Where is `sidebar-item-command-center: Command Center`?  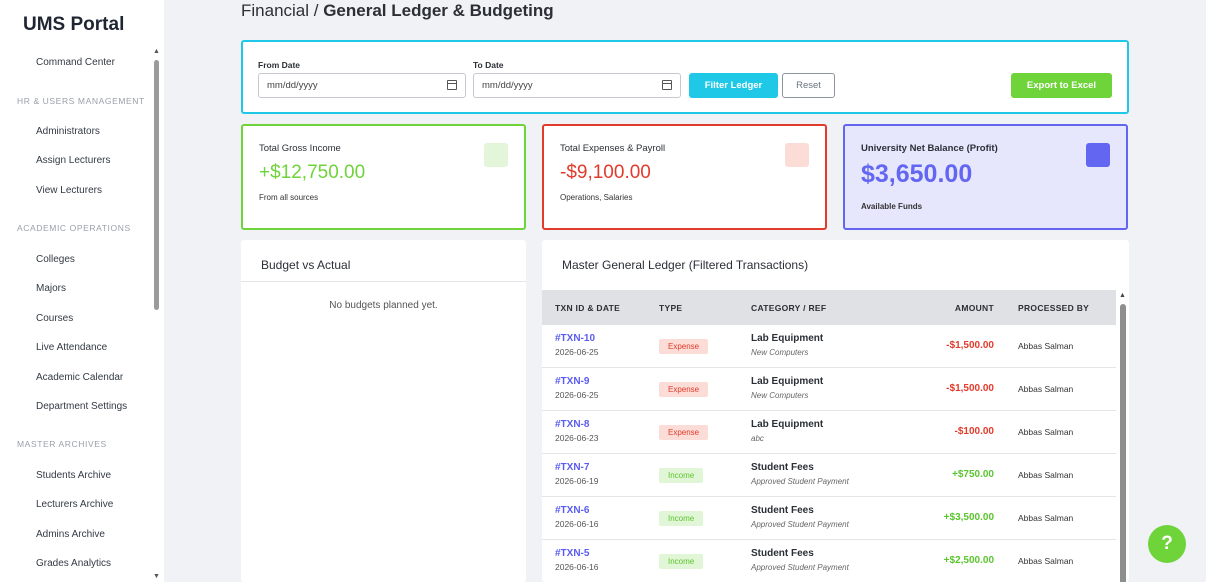 sidebar-item-command-center: Command Center is located at coordinates (75, 62).